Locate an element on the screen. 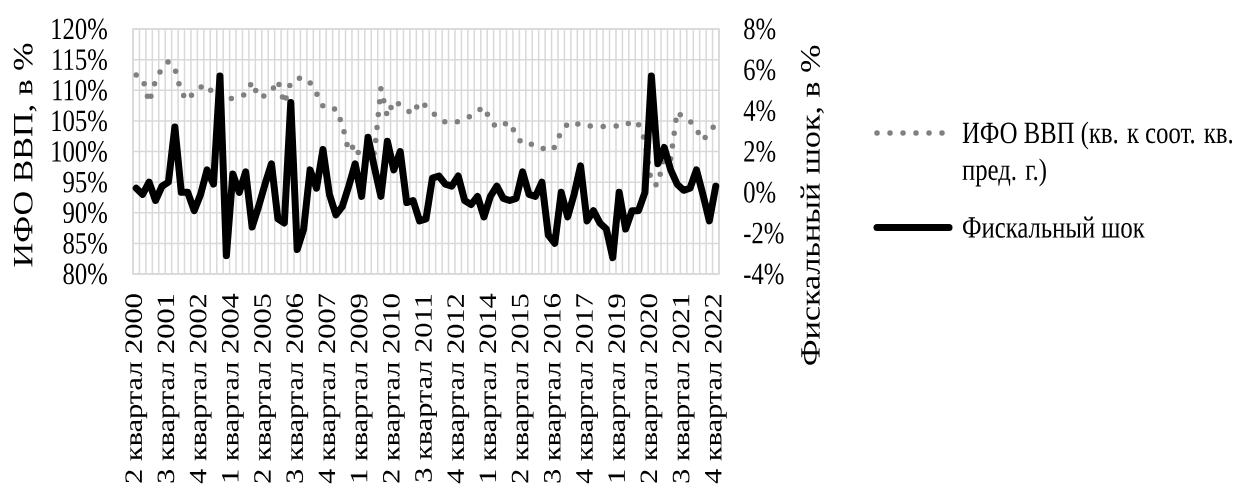  x-tick-label: 3 квартал 2011 is located at coordinates (426, 388).